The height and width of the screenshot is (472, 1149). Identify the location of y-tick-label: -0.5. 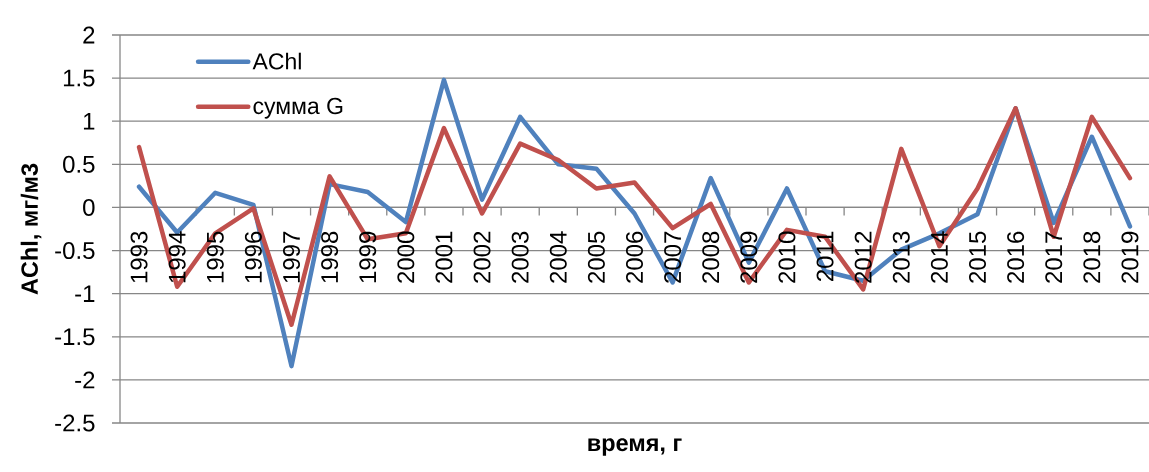
(75, 251).